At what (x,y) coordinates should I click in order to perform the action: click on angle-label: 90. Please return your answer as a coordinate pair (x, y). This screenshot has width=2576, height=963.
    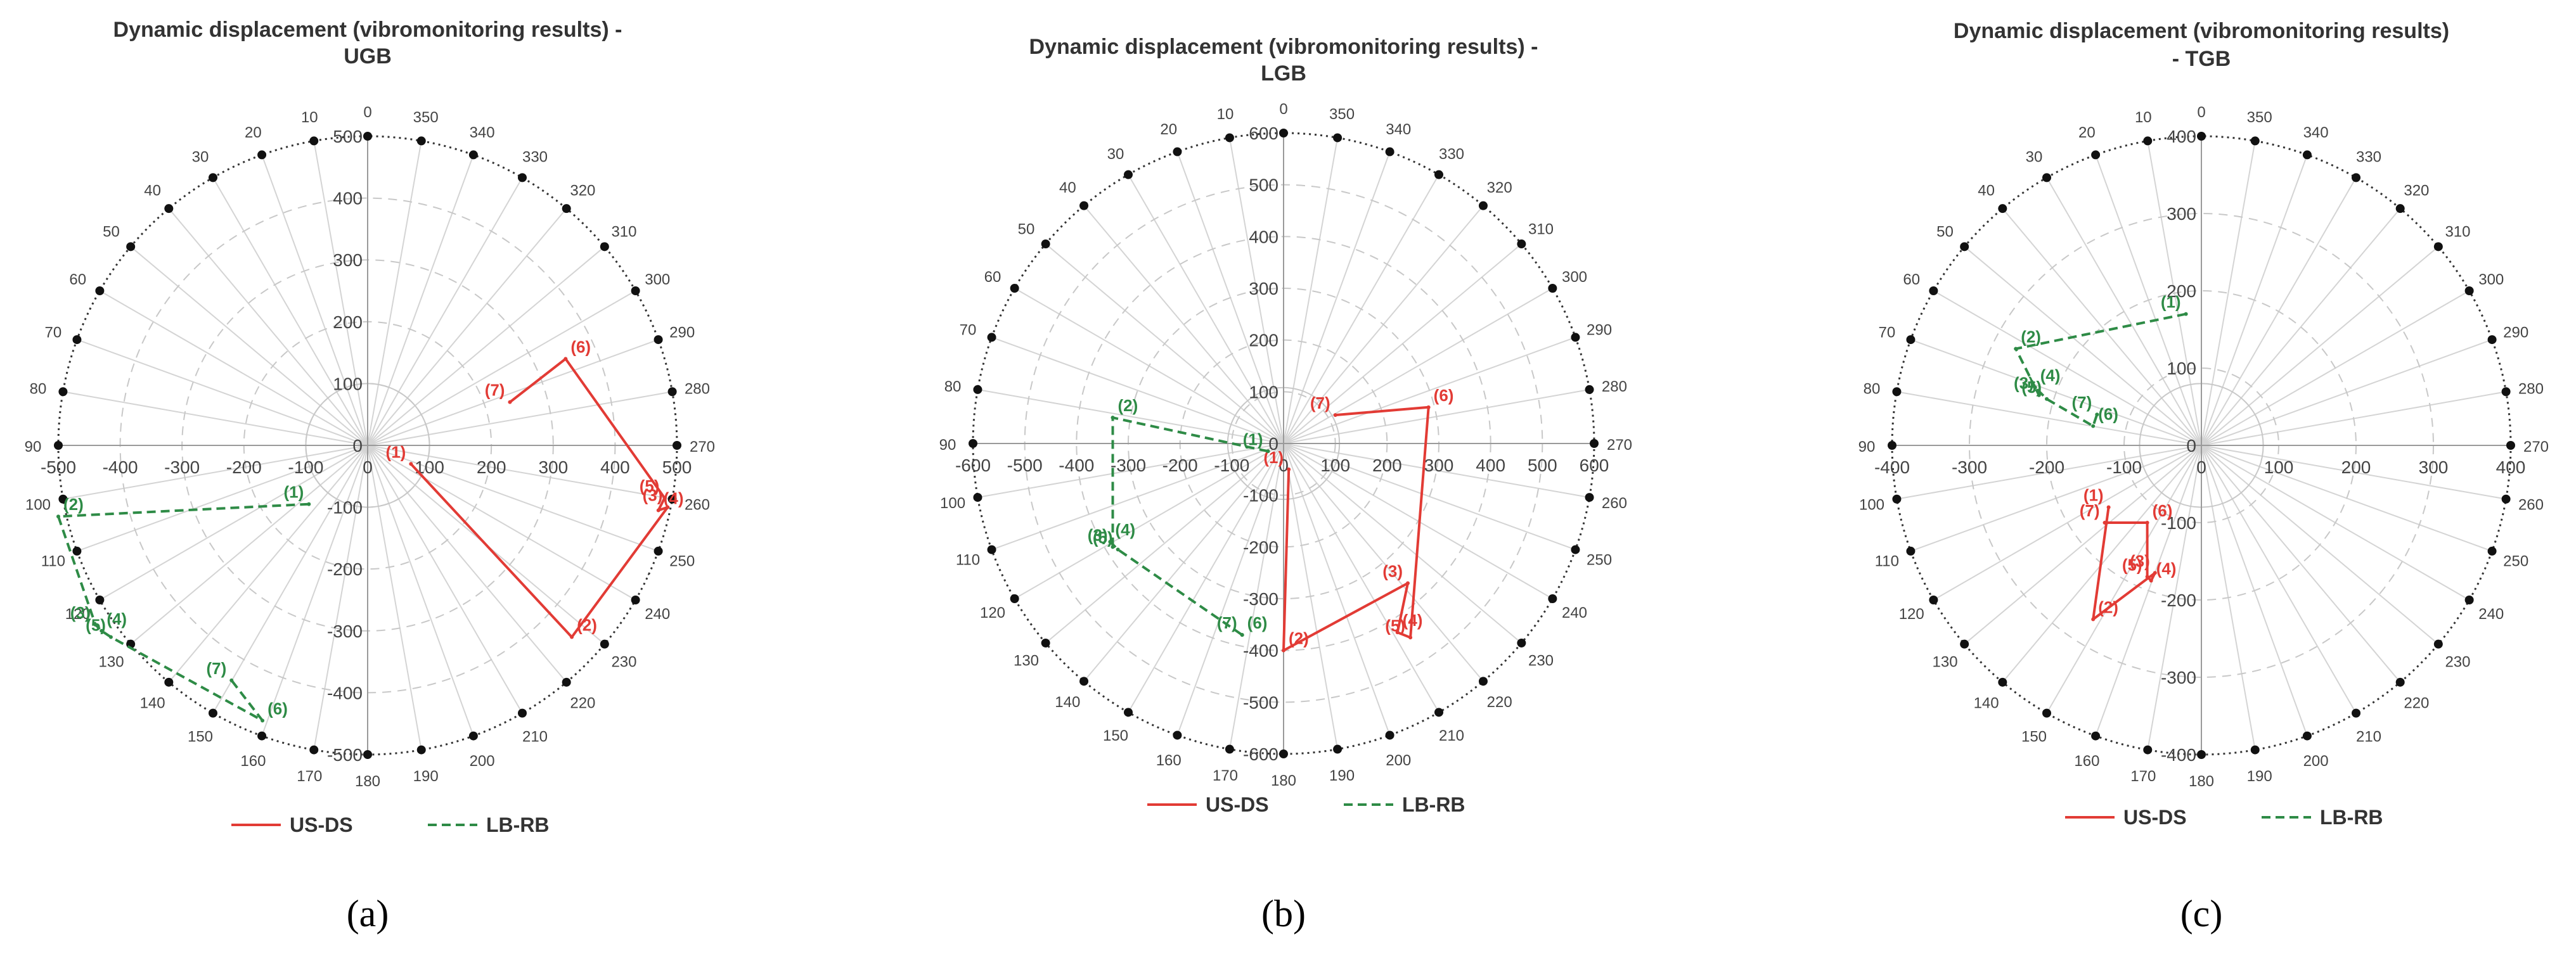
    Looking at the image, I should click on (1867, 447).